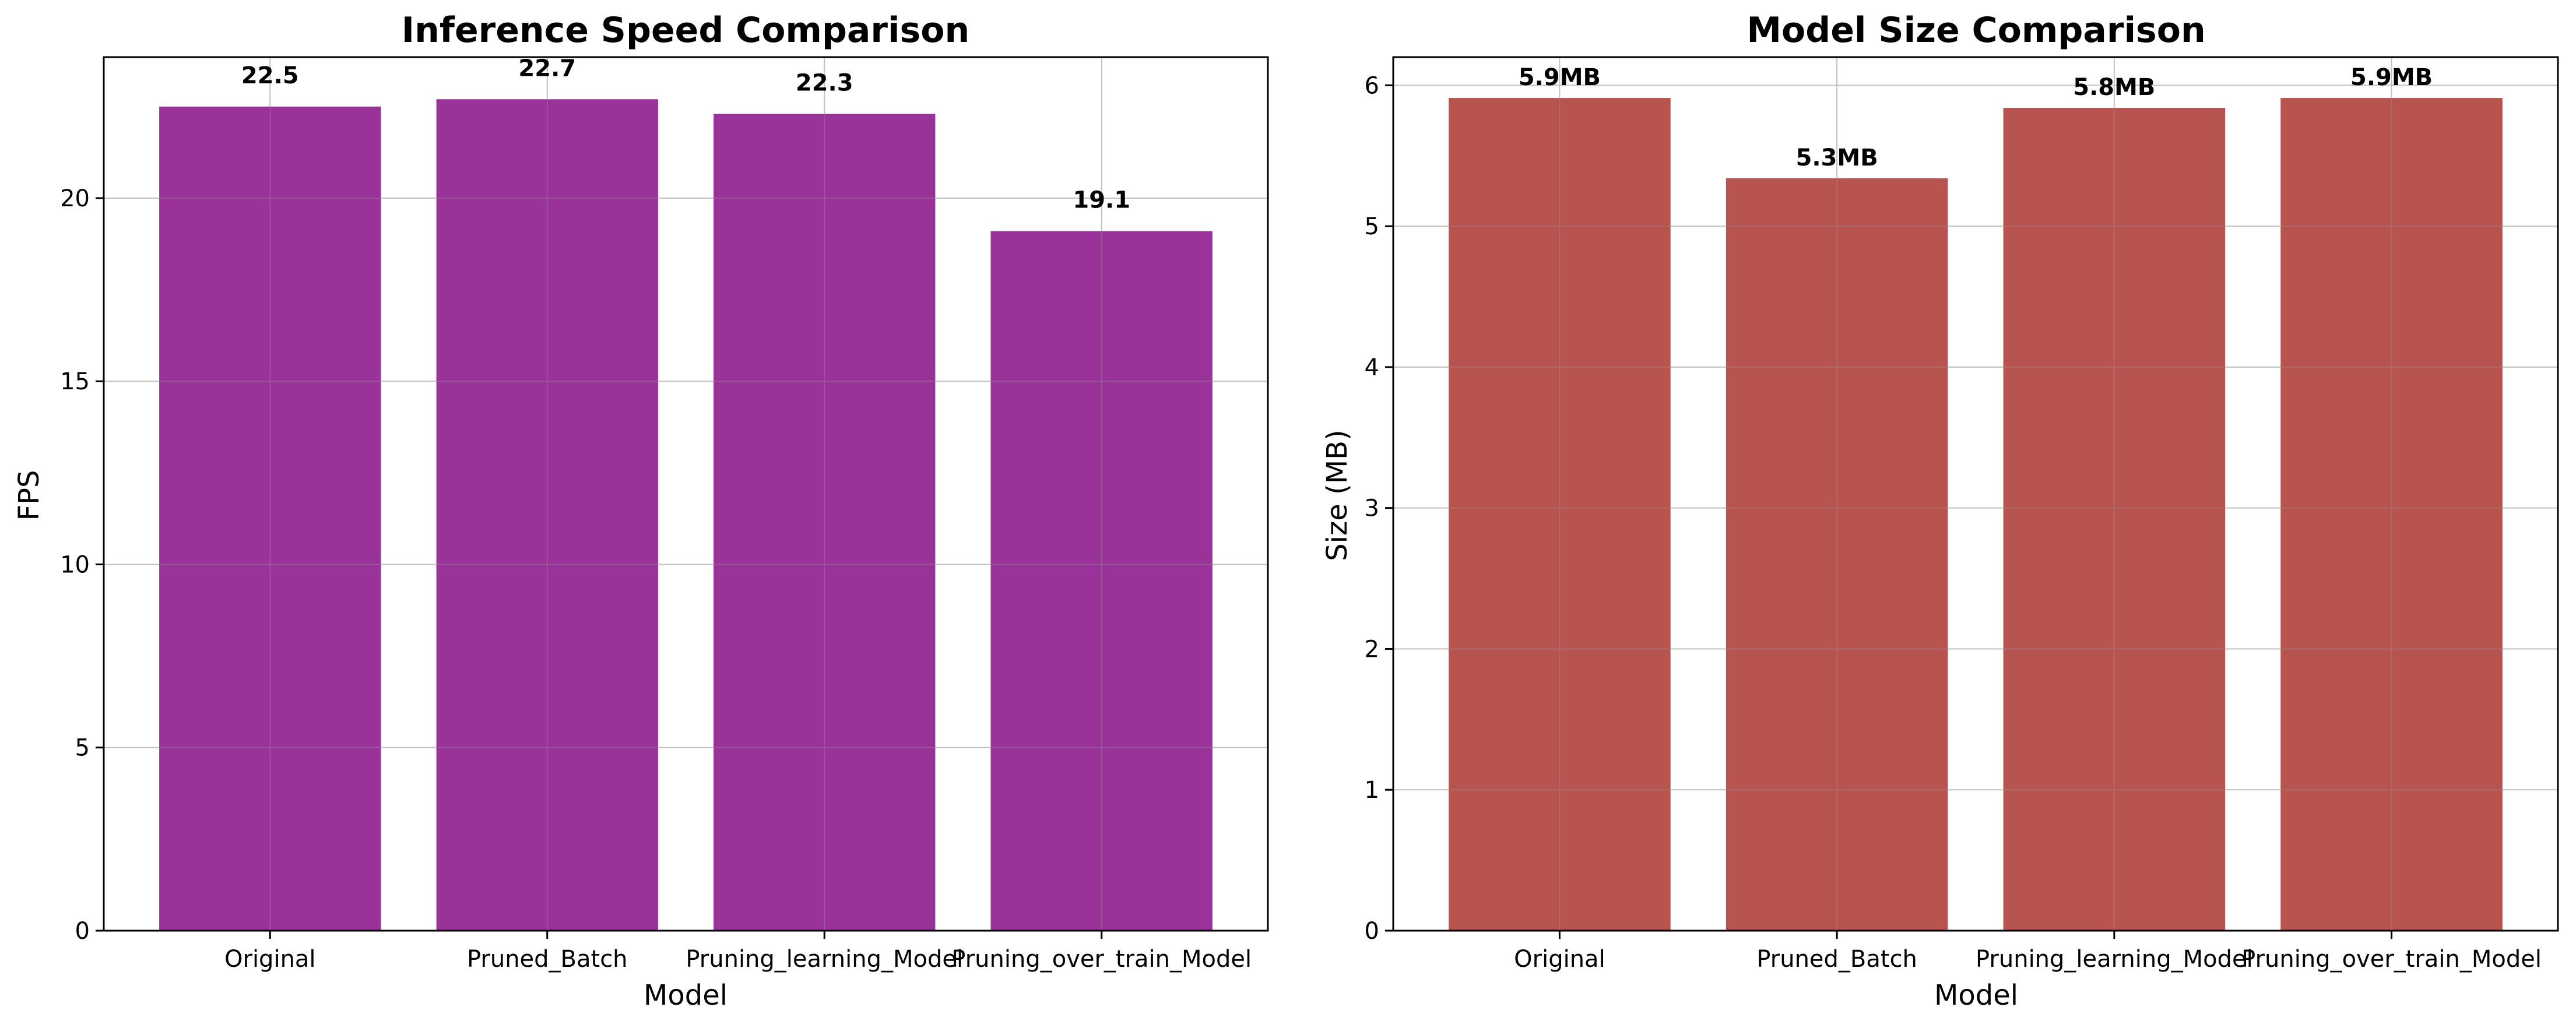 The height and width of the screenshot is (1028, 2576). Describe the element at coordinates (75, 382) in the screenshot. I see `y-tick-label: 15` at that location.